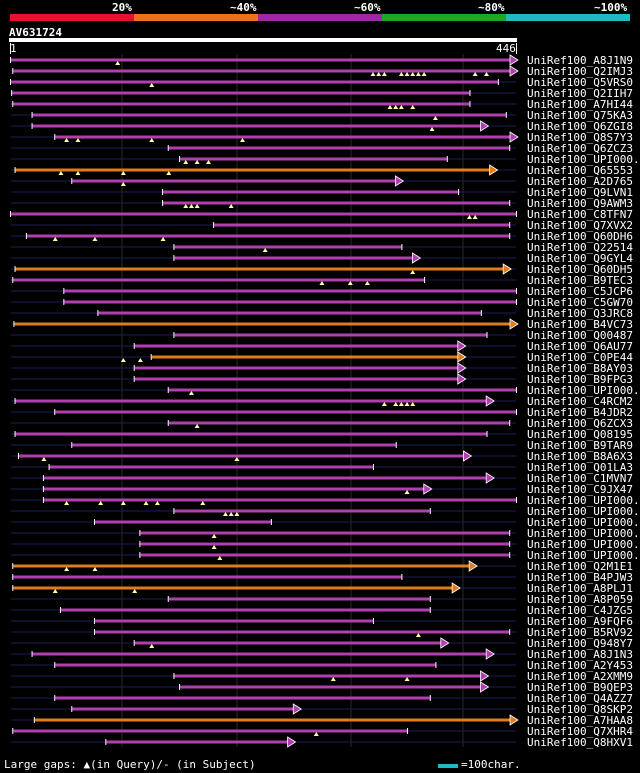  Describe the element at coordinates (580, 577) in the screenshot. I see `hit-label: UniRef100_B4PJW3` at that location.